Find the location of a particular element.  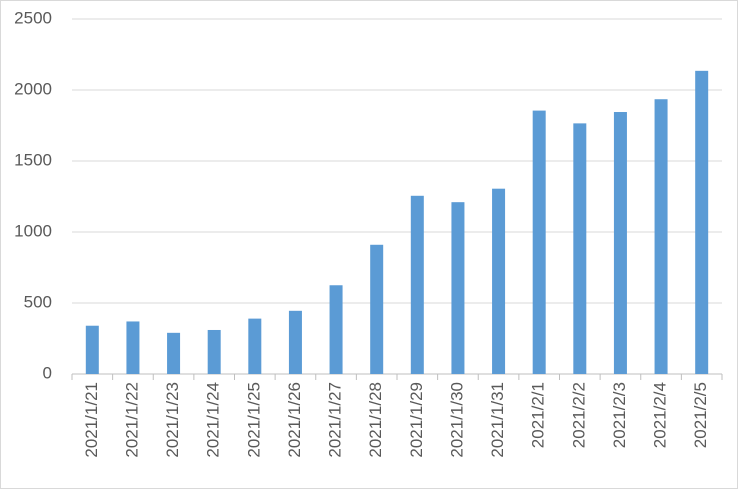

x-tick-label: 2021/1/23 is located at coordinates (172, 420).